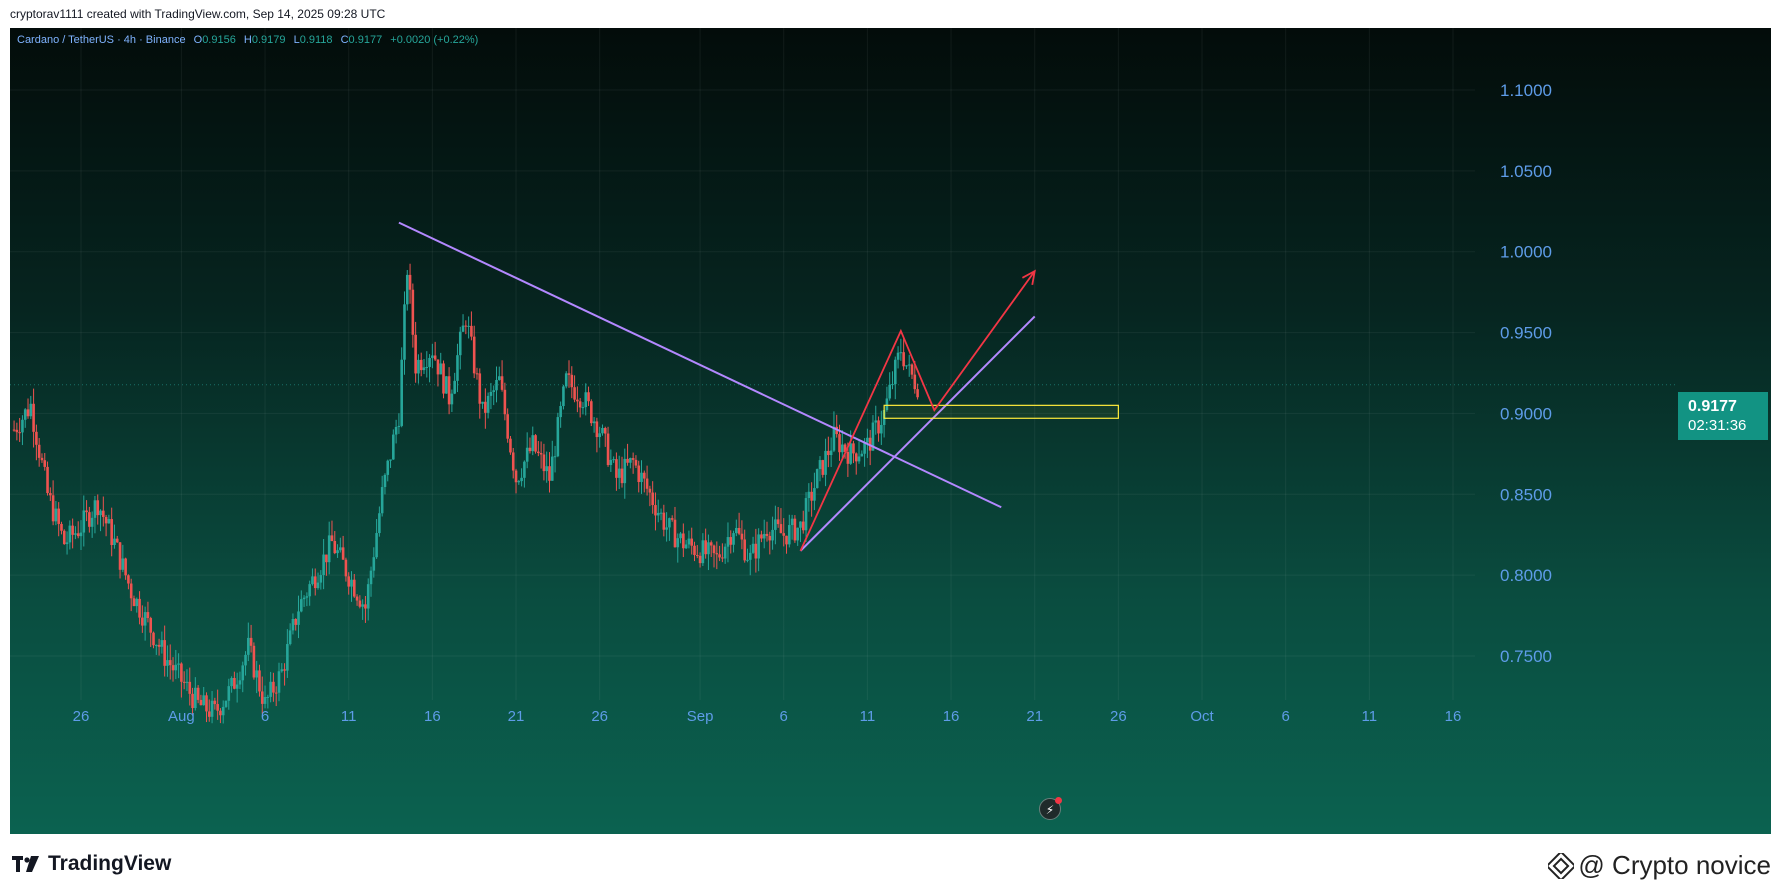 This screenshot has height=894, width=1781. Describe the element at coordinates (917, 433) in the screenshot. I see `ascending-trendline` at that location.